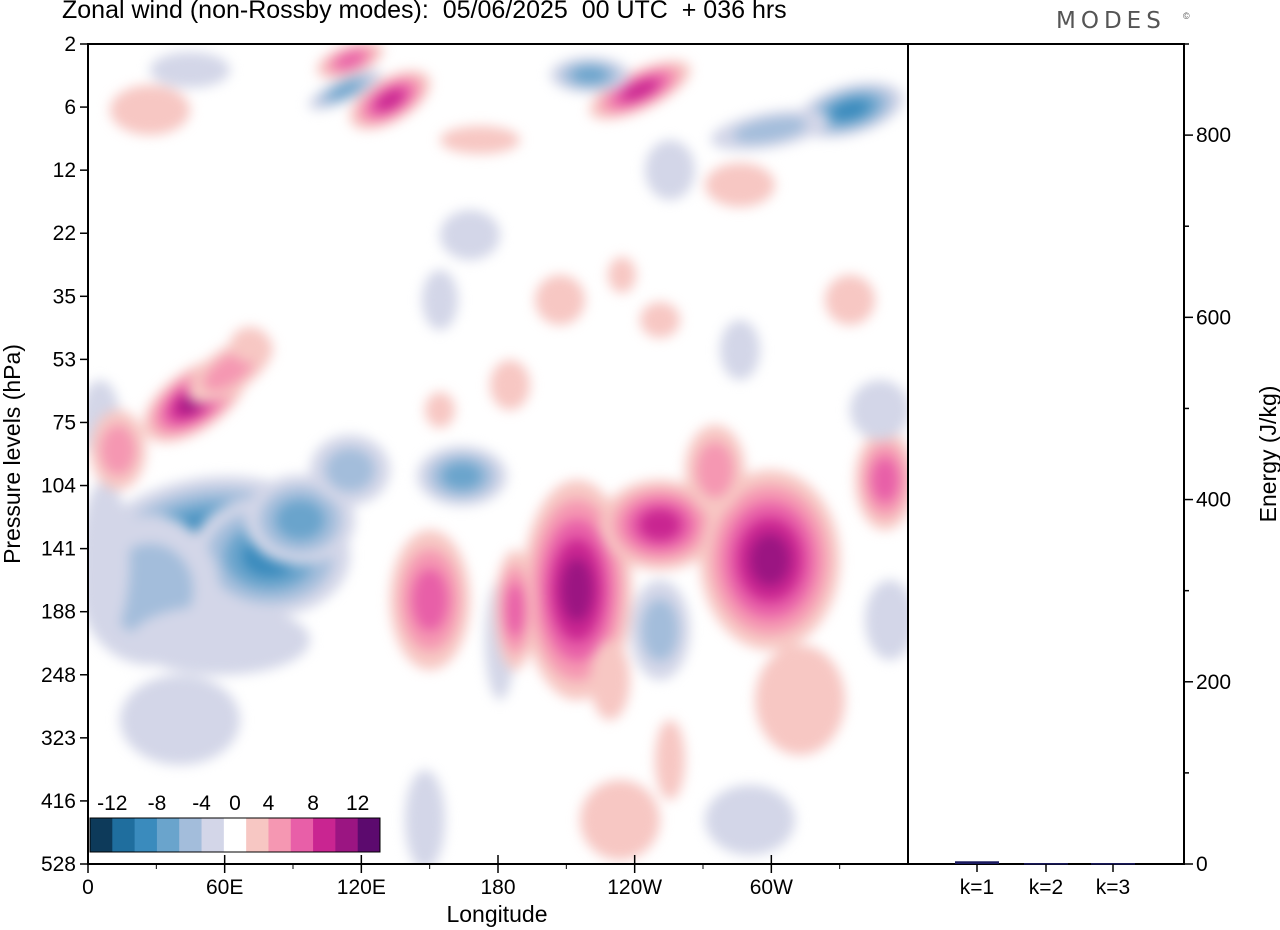 The width and height of the screenshot is (1280, 930). Describe the element at coordinates (235, 803) in the screenshot. I see `colorbar-label: 0` at that location.